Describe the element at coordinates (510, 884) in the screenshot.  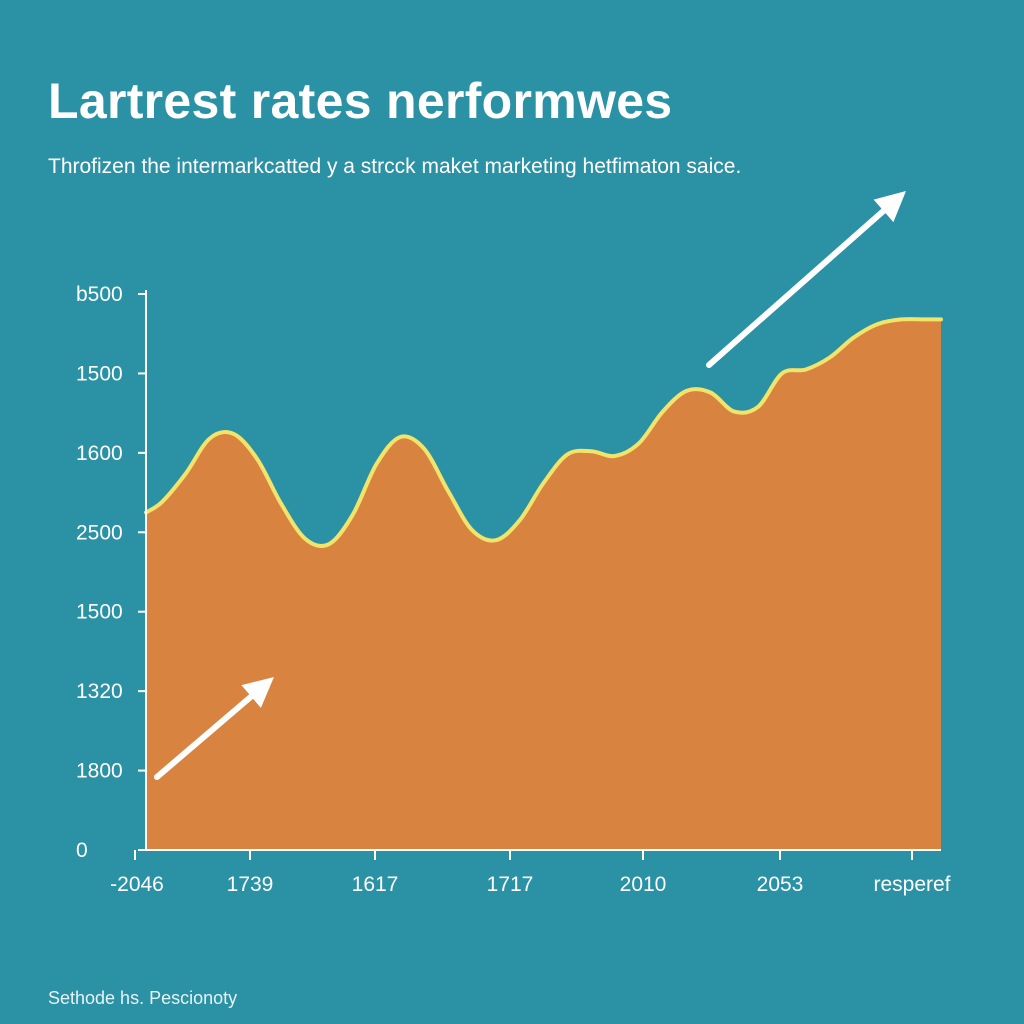
I see `x-tick-label: 1717` at that location.